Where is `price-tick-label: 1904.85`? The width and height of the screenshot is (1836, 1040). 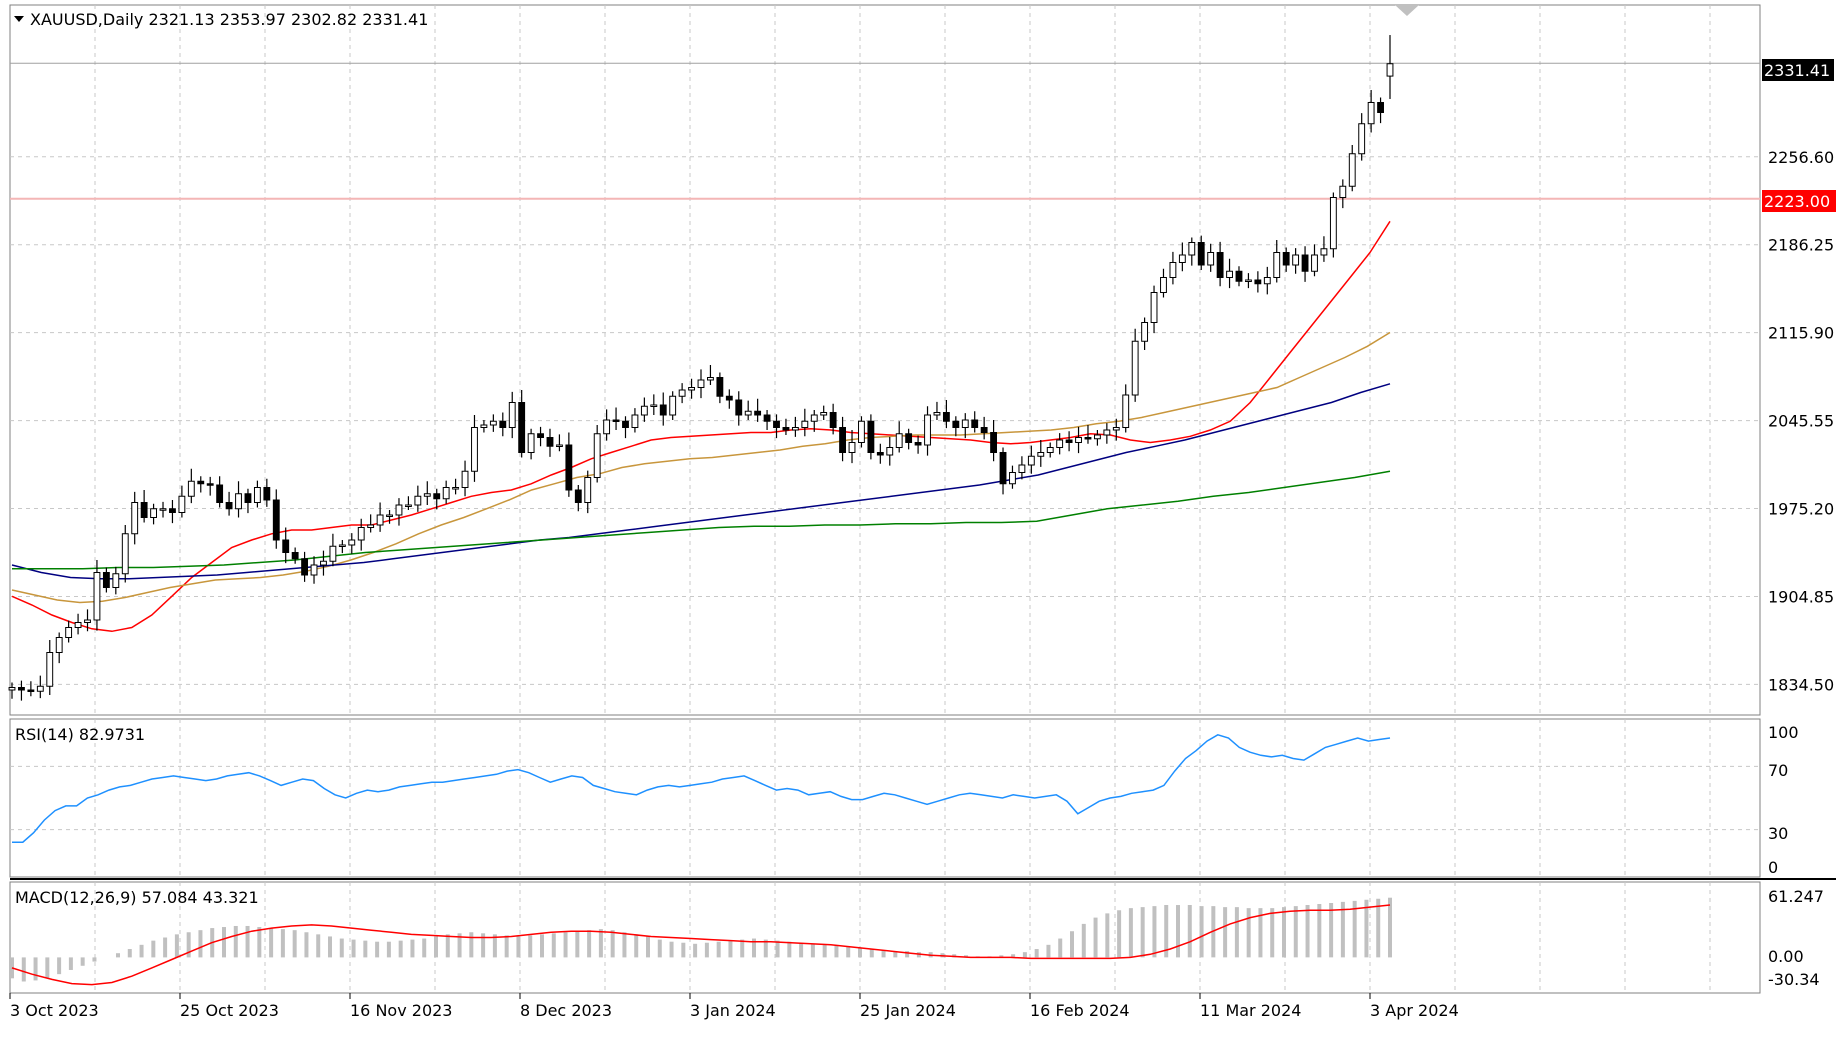 price-tick-label: 1904.85 is located at coordinates (1801, 596).